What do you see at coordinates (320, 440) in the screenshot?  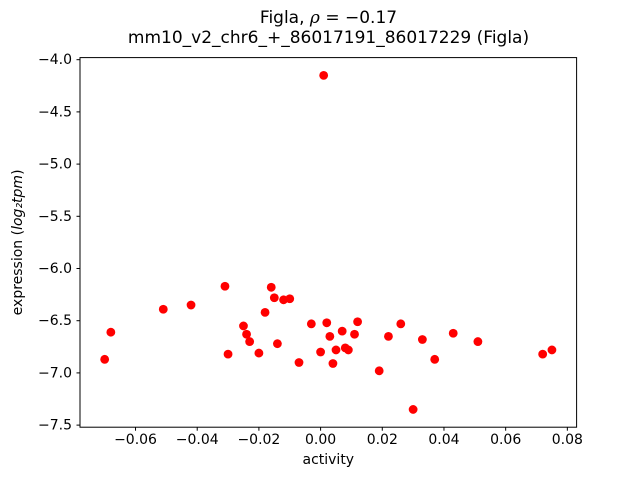 I see `x-tick-label: 0.00` at bounding box center [320, 440].